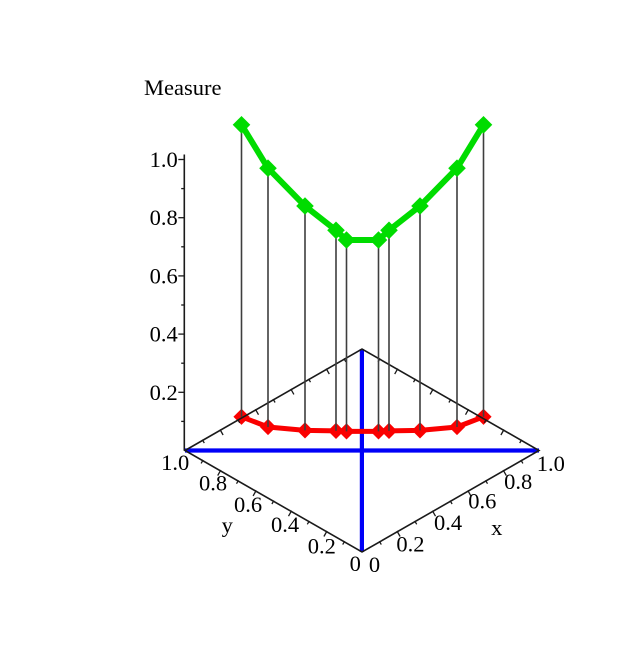  I want to click on svg-text: y, so click(228, 525).